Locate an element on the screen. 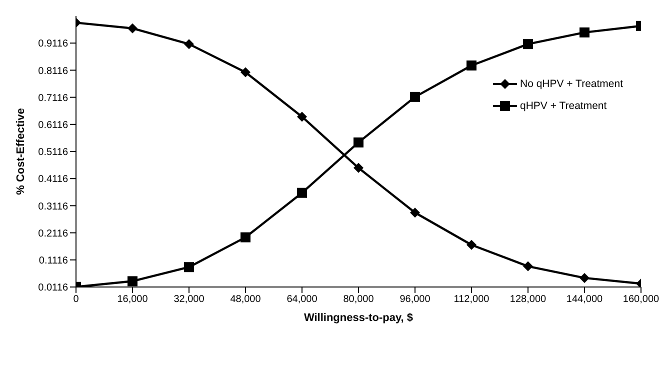 This screenshot has height=387, width=671. x-tick-label: 144,000 is located at coordinates (585, 300).